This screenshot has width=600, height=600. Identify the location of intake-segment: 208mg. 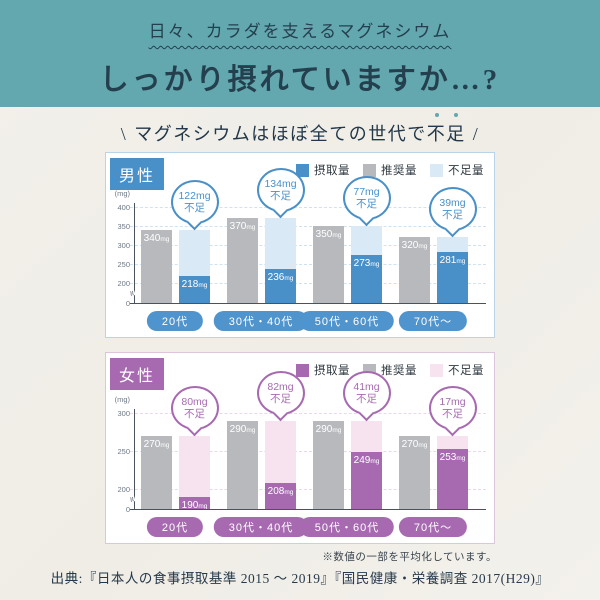
(280, 495).